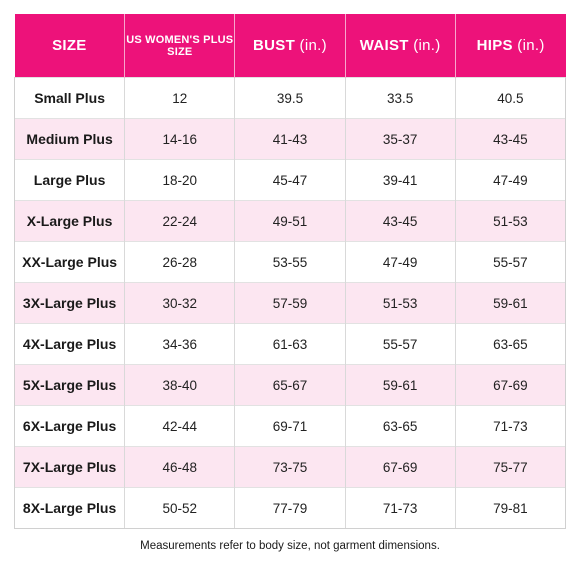  What do you see at coordinates (179, 426) in the screenshot?
I see `us-size-cell: 42-44` at bounding box center [179, 426].